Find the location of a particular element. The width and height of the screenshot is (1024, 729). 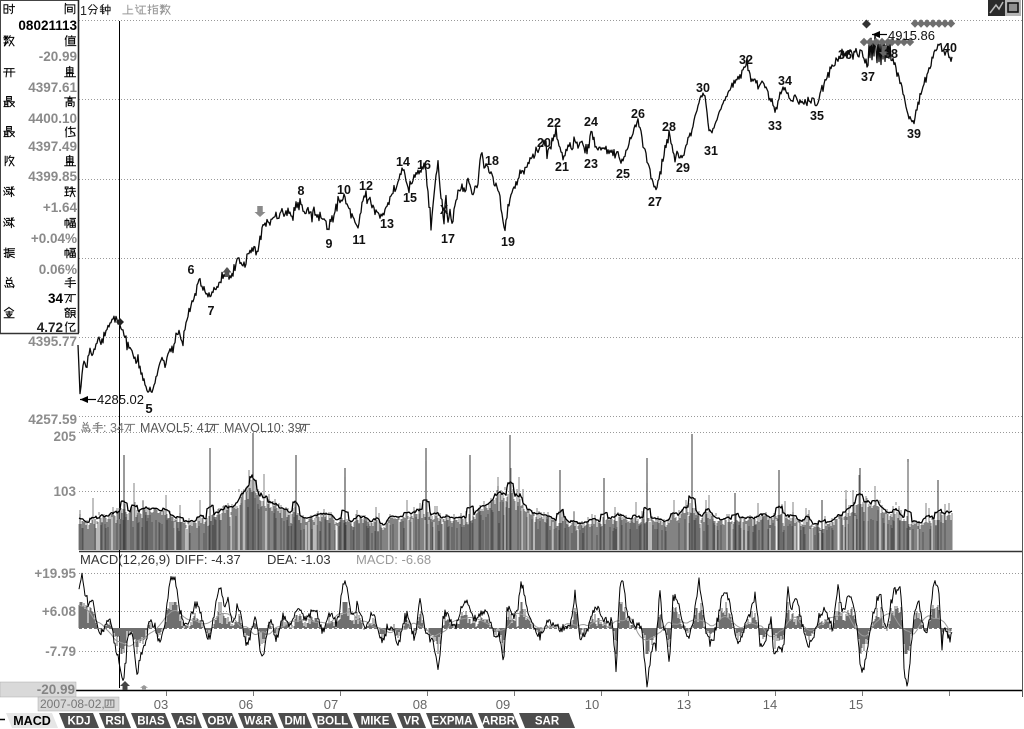

svg-text: +19.95 is located at coordinates (55, 573).